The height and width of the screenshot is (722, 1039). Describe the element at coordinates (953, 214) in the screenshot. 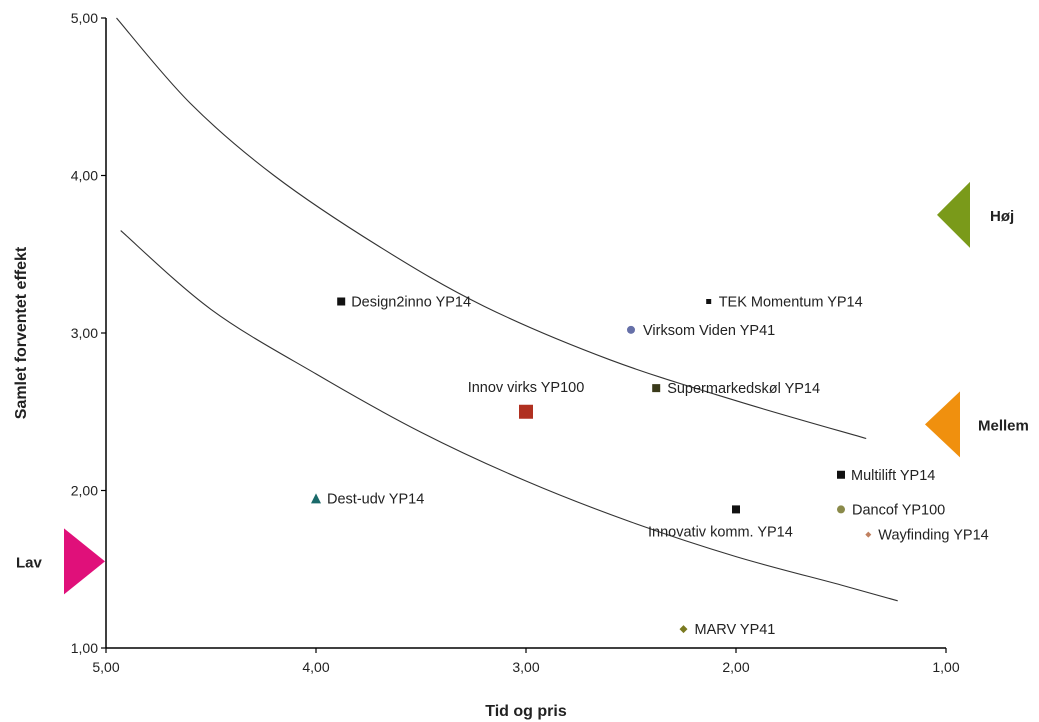

I see `region-høj-triangle` at that location.